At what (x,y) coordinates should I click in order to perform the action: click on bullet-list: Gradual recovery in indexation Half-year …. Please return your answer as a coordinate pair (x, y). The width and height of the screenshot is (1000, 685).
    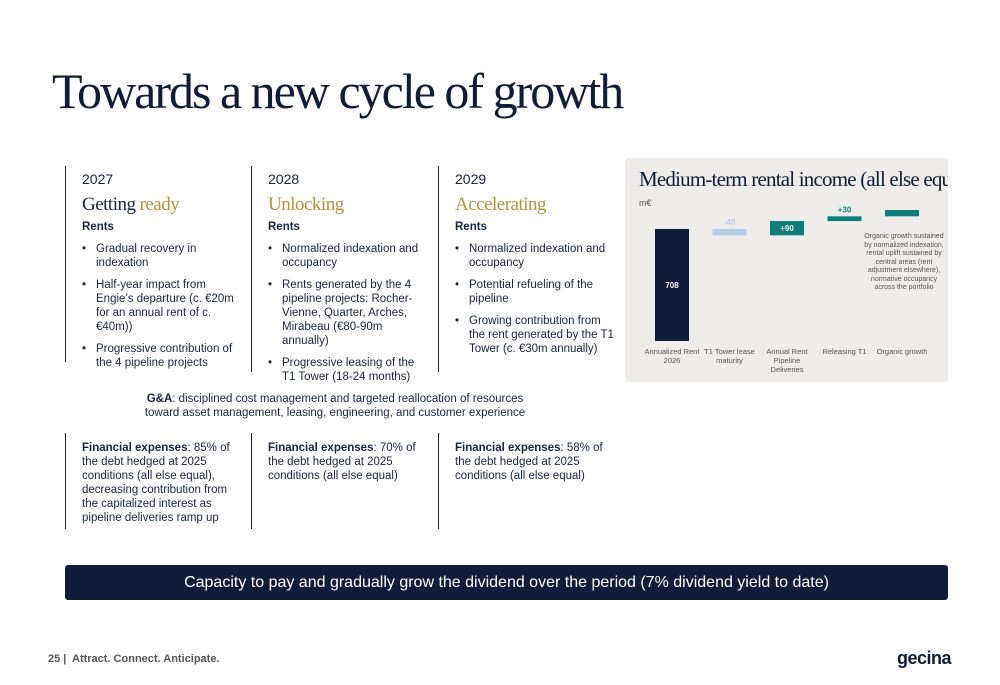
    Looking at the image, I should click on (162, 306).